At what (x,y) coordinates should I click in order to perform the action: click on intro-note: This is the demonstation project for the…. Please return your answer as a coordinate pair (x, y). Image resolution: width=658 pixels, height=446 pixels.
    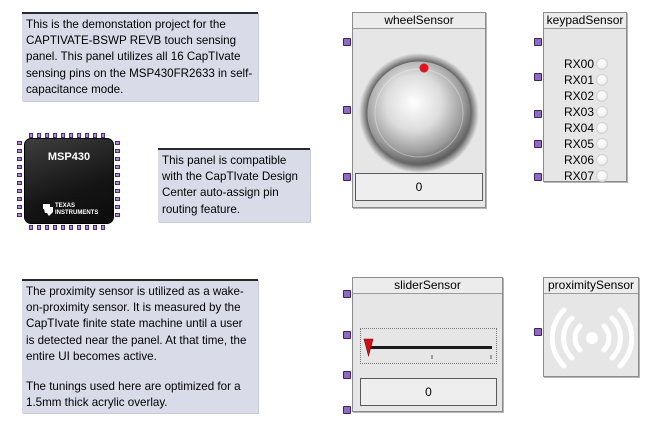
    Looking at the image, I should click on (140, 56).